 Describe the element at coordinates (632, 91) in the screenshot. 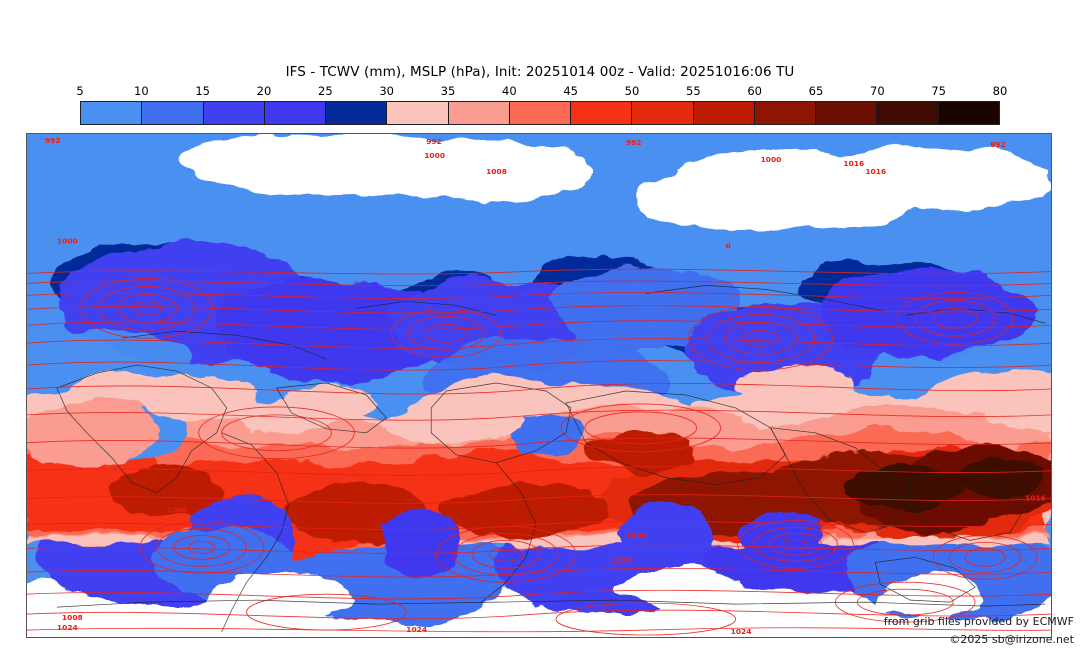

I see `colorbar-tick-label: 50` at that location.